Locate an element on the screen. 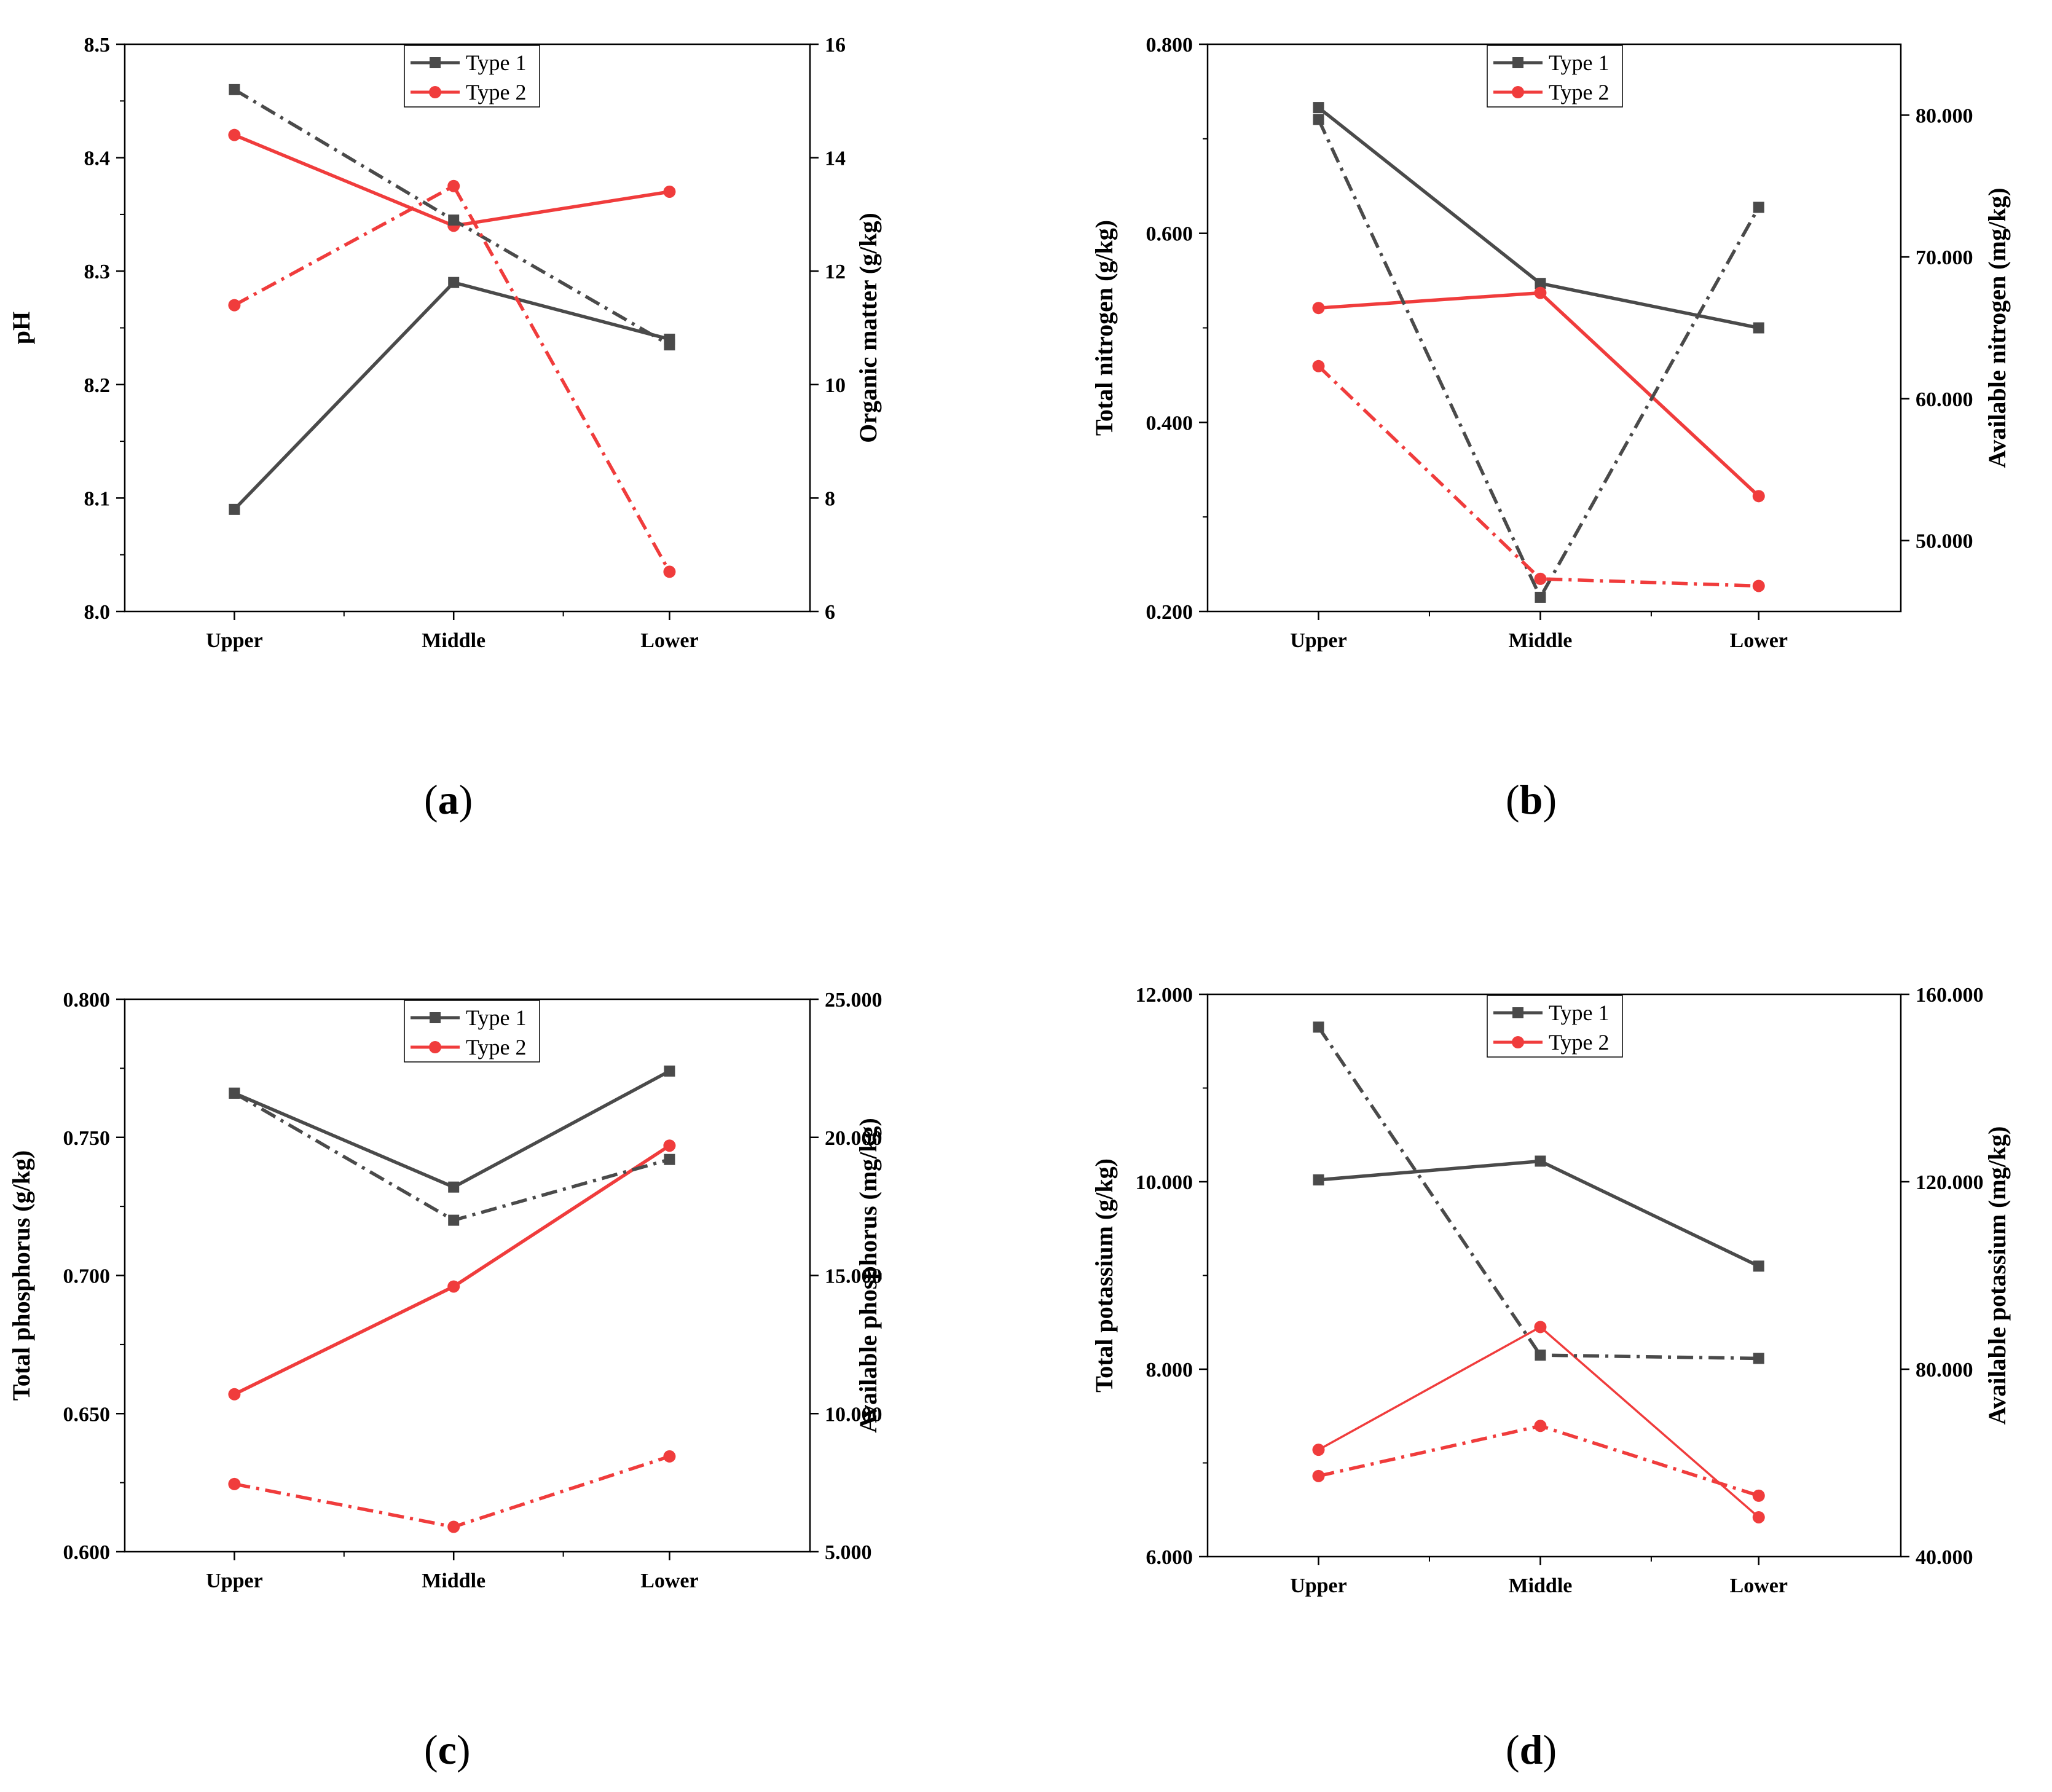  chart-b-left-tick-label: 0.800 is located at coordinates (1169, 46).